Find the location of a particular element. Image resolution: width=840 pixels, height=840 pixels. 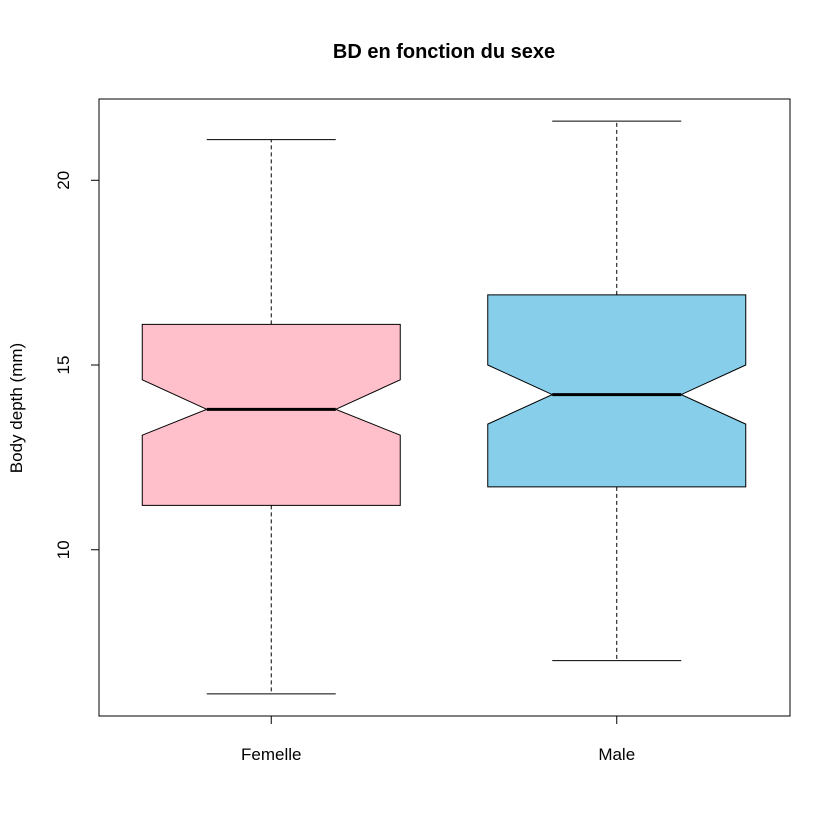

notched-box-male is located at coordinates (617, 391).